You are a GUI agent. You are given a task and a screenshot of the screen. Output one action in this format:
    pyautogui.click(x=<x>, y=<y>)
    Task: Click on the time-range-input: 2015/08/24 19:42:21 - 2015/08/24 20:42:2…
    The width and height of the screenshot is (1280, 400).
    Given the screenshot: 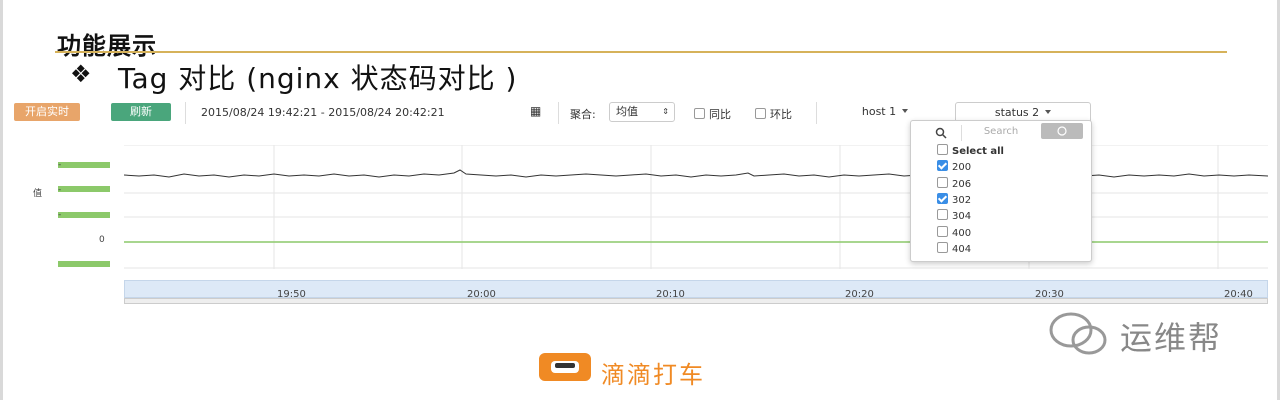 What is the action you would take?
    pyautogui.click(x=323, y=112)
    